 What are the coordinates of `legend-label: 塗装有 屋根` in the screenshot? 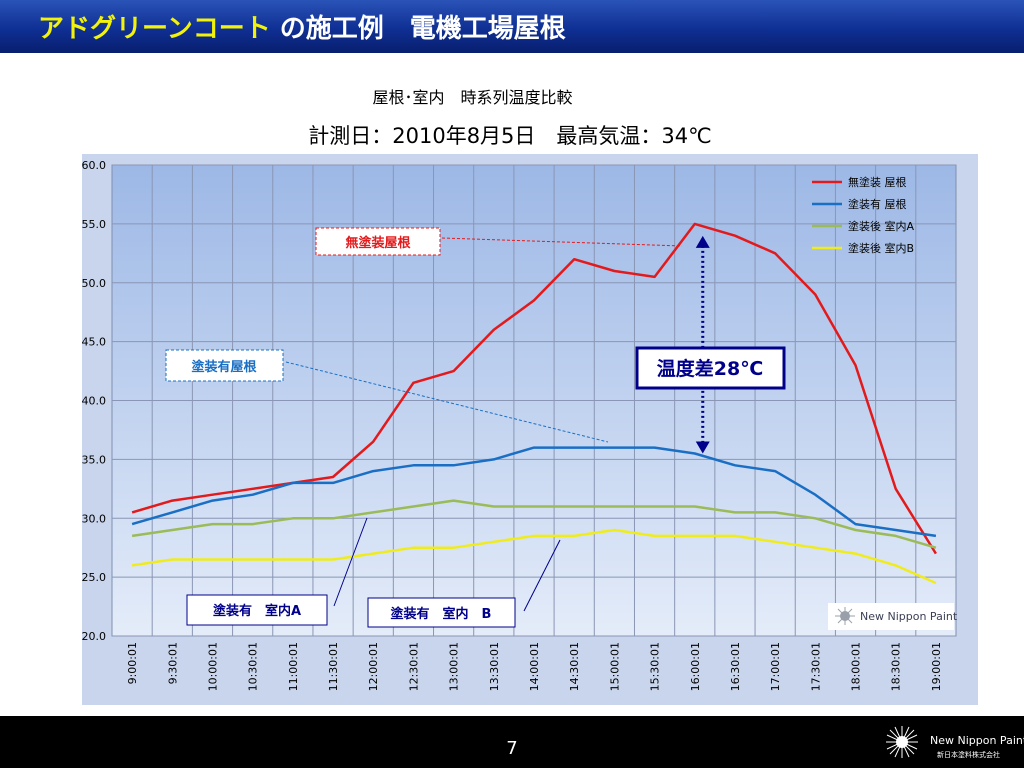 It's located at (877, 204).